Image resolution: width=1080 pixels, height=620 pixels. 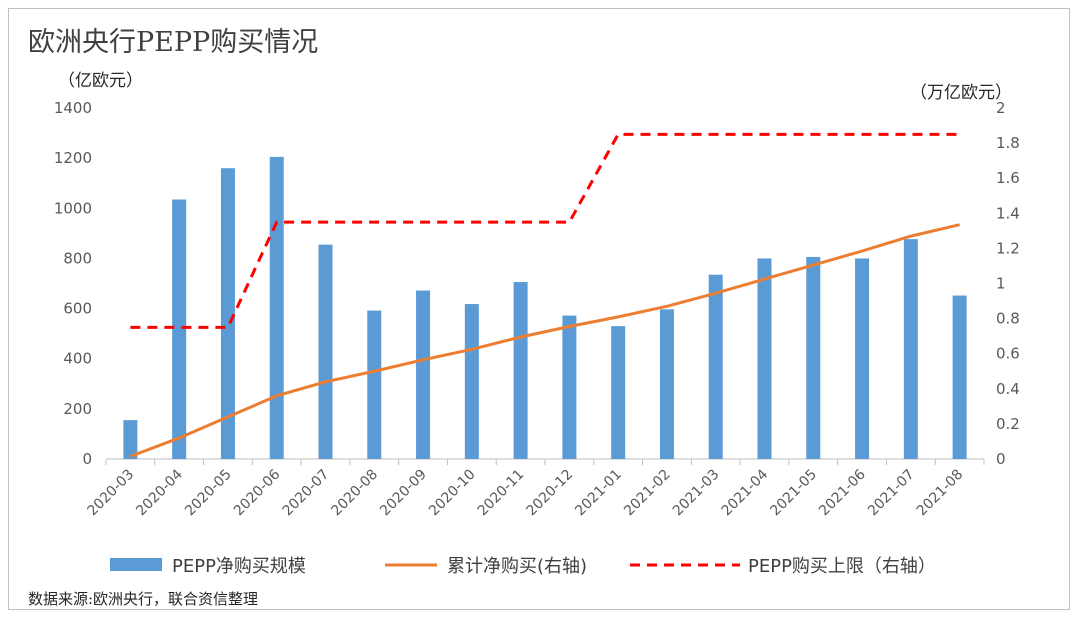 What do you see at coordinates (696, 493) in the screenshot?
I see `x-axis-tick-label: 2021-03` at bounding box center [696, 493].